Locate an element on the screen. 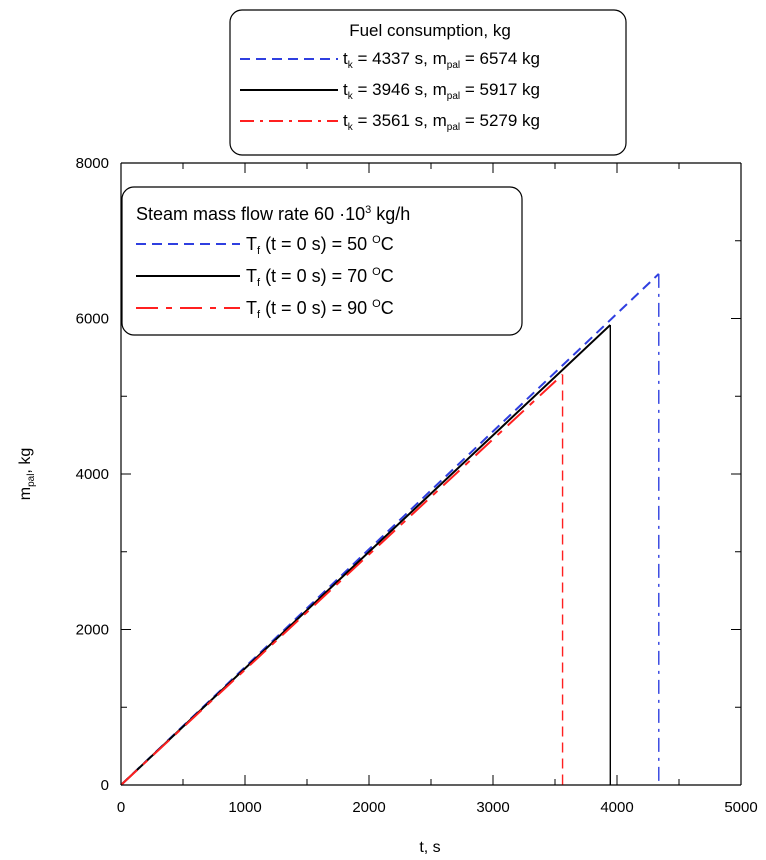  legend-steam-entry-1: Tf (t = 0 s) = 50 OC is located at coordinates (320, 245).